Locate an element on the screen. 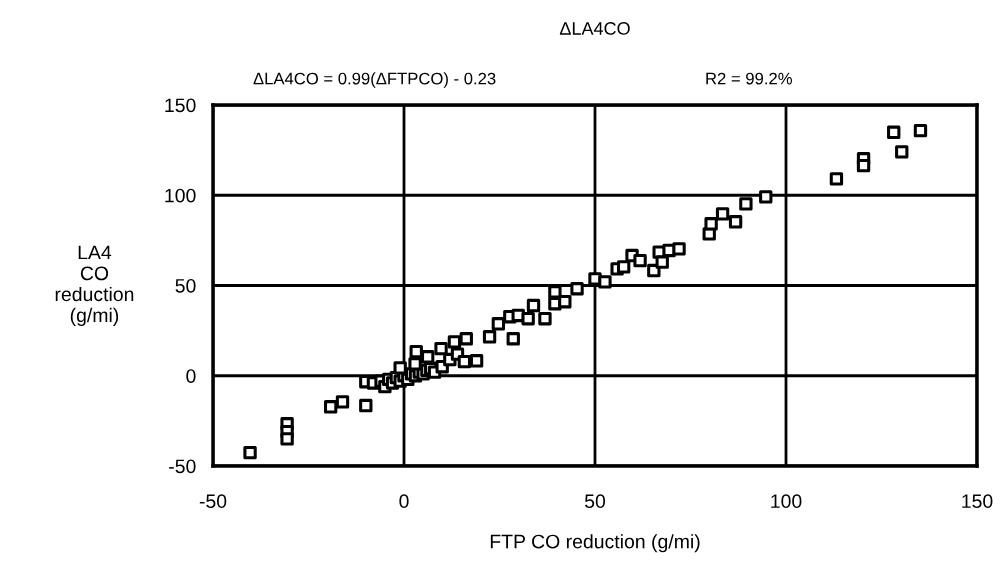  y-tick-label: -50 is located at coordinates (182, 466).